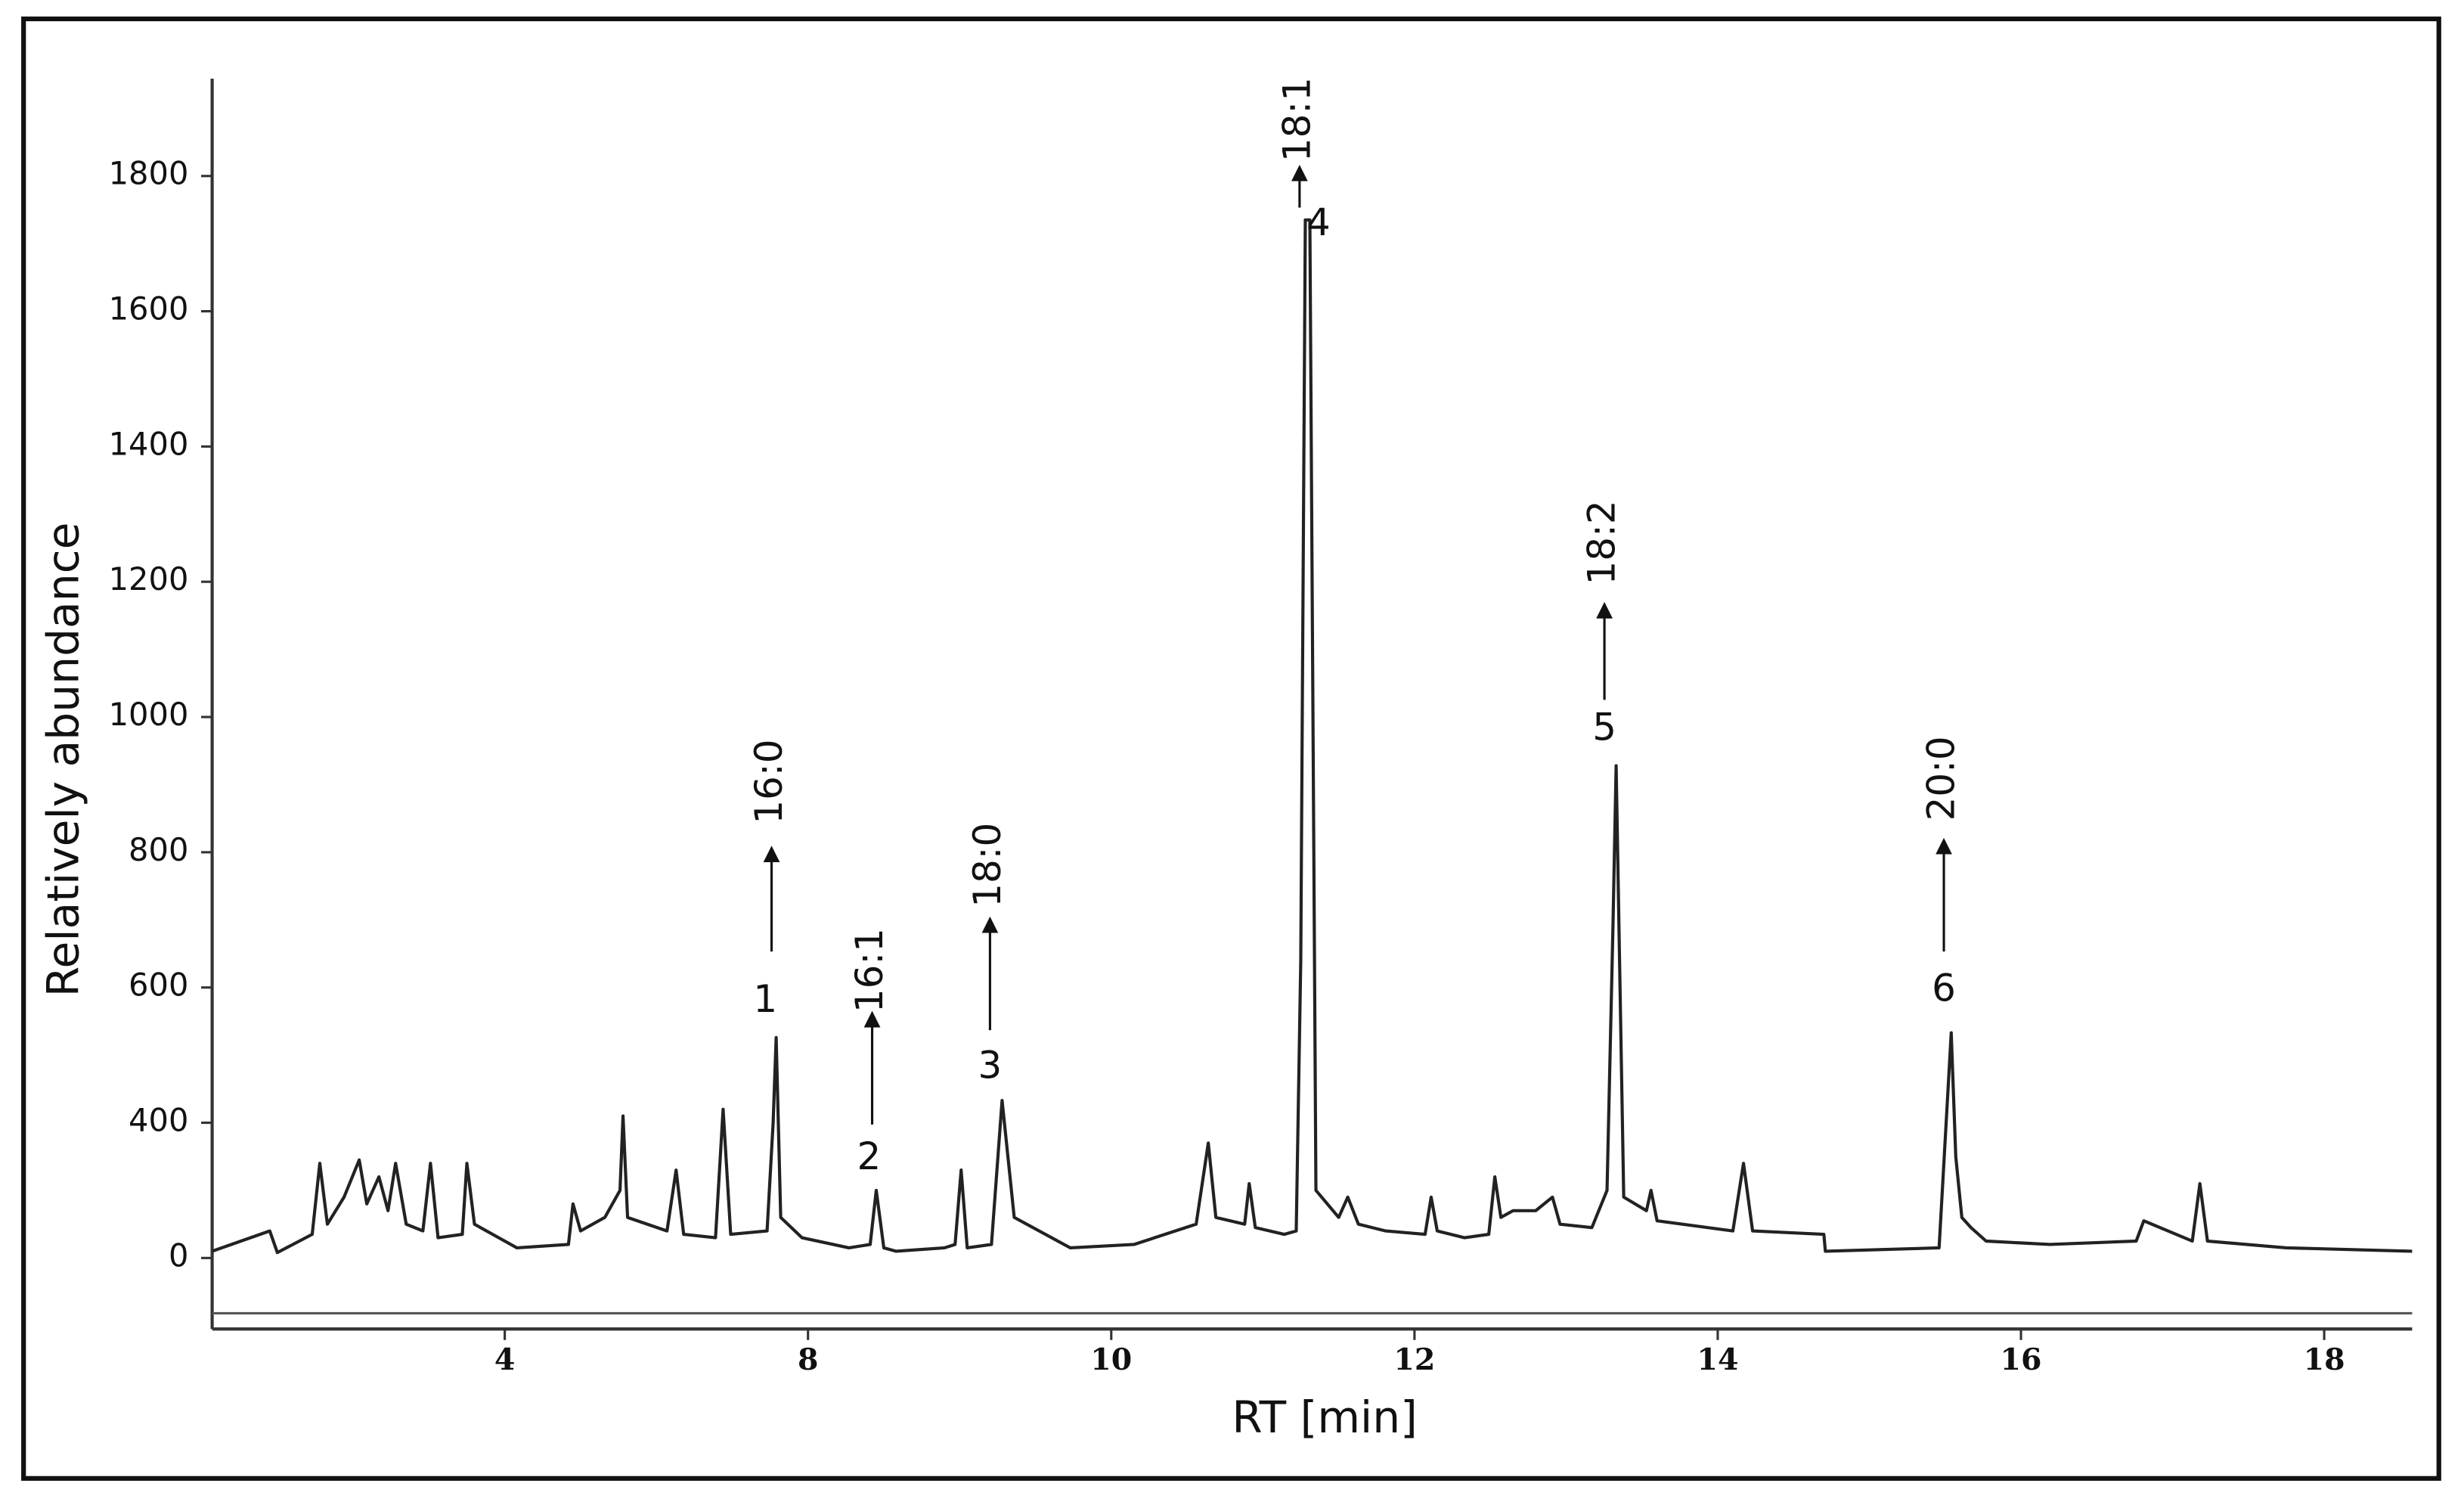 This screenshot has width=2464, height=1502. I want to click on compound-label: 18:1, so click(1297, 119).